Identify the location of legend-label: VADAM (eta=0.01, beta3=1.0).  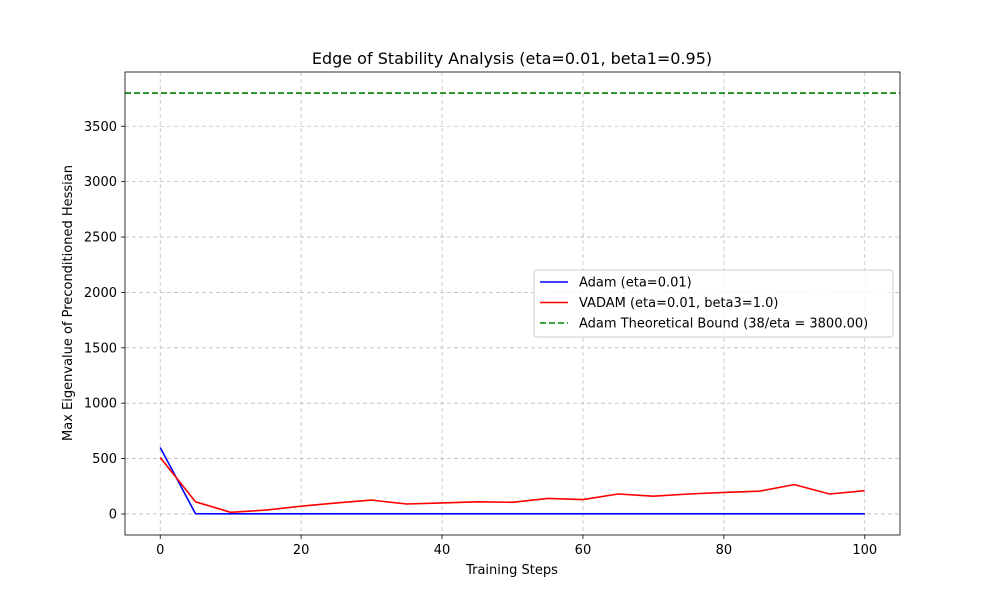
(678, 303).